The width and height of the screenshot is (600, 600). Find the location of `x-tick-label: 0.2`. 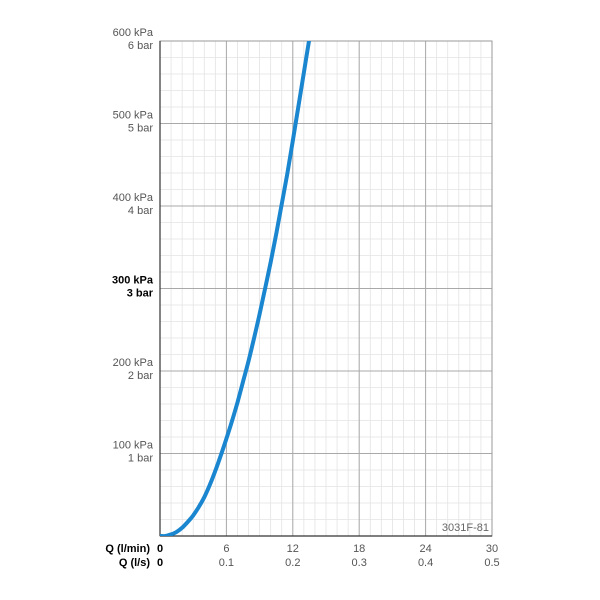

x-tick-label: 0.2 is located at coordinates (292, 563).